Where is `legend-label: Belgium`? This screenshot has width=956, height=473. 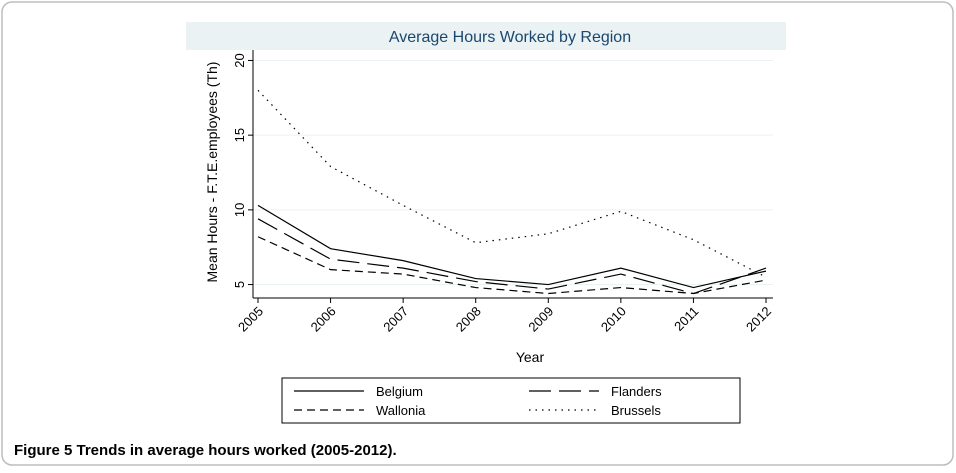
legend-label: Belgium is located at coordinates (399, 391).